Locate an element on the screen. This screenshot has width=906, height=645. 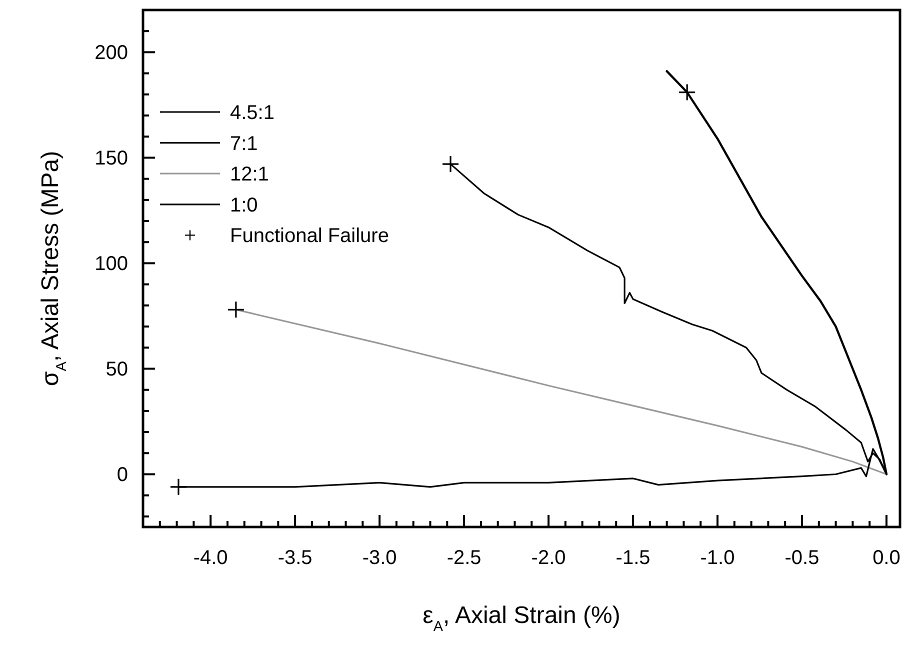
y-tick-label: 100 is located at coordinates (111, 264).